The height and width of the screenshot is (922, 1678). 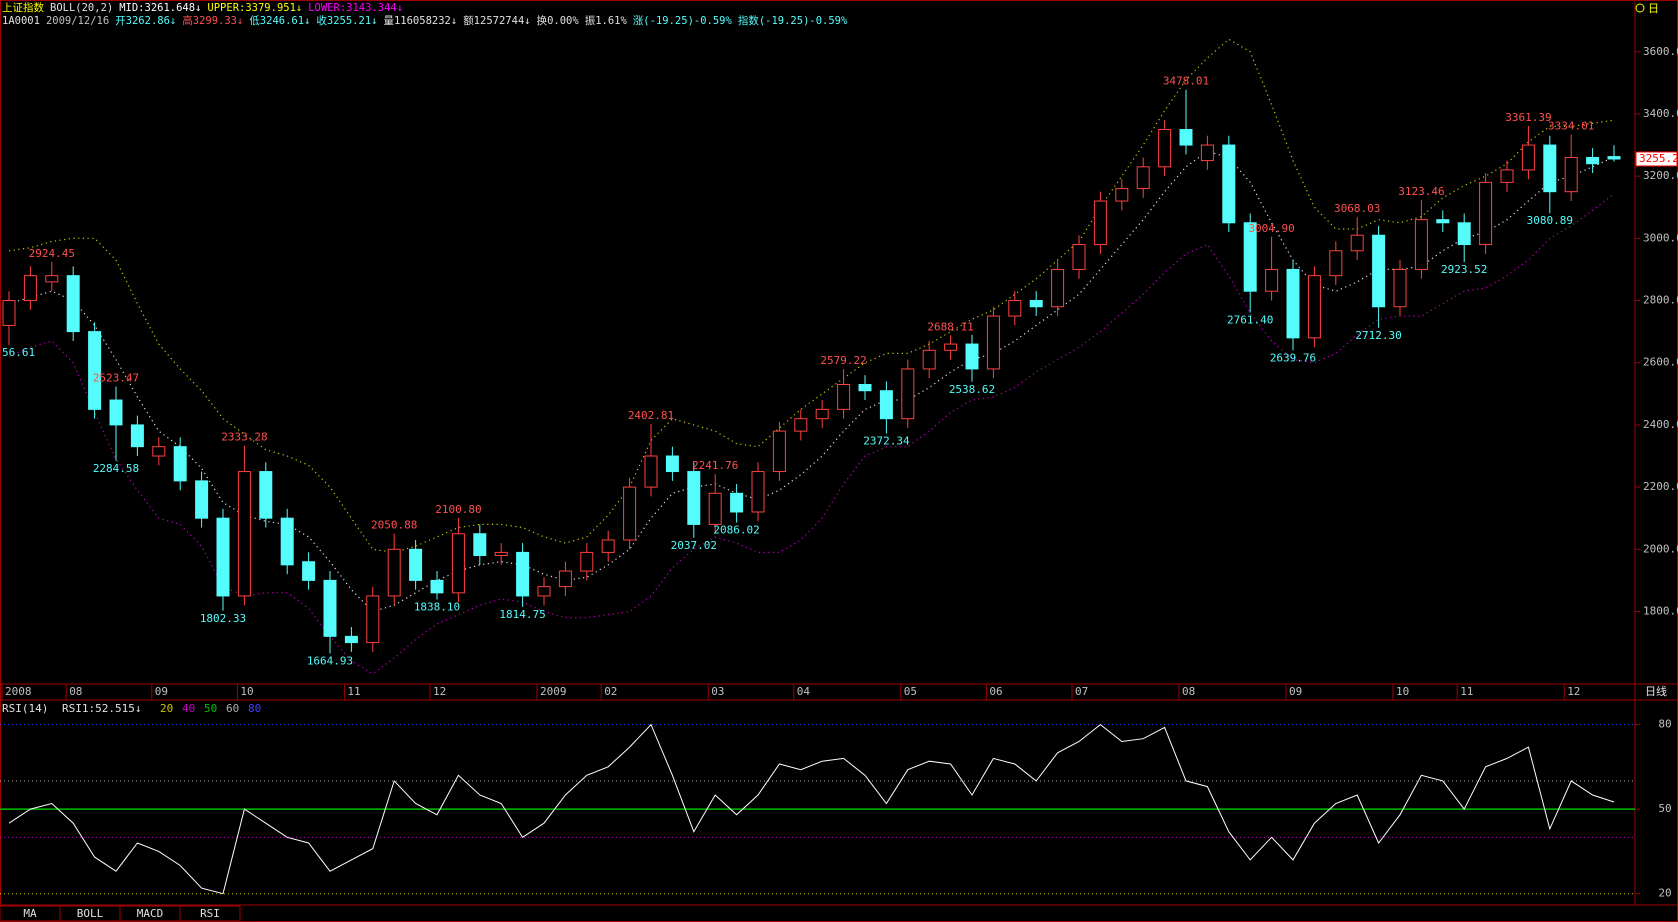 I want to click on low-label: 2761.40, so click(x=1250, y=320).